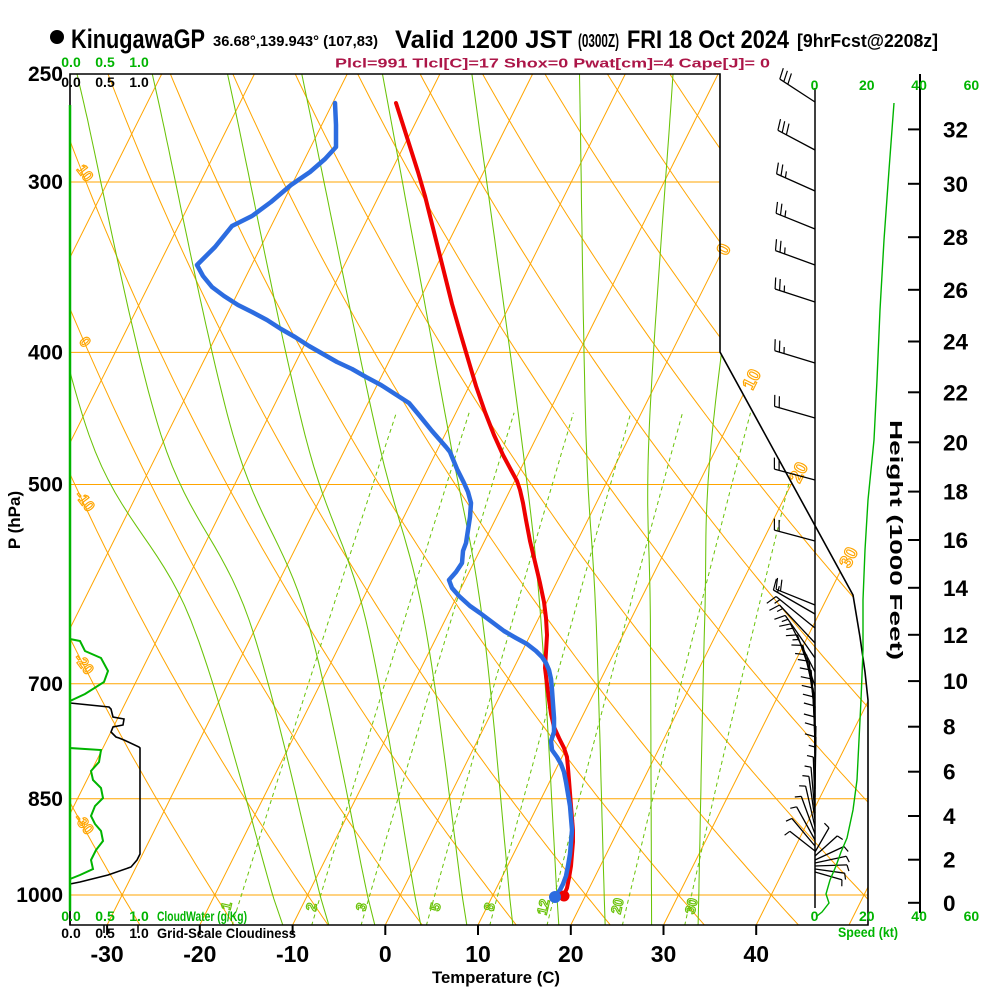 Image resolution: width=1000 pixels, height=1000 pixels. What do you see at coordinates (956, 588) in the screenshot?
I see `svg-text: 14` at bounding box center [956, 588].